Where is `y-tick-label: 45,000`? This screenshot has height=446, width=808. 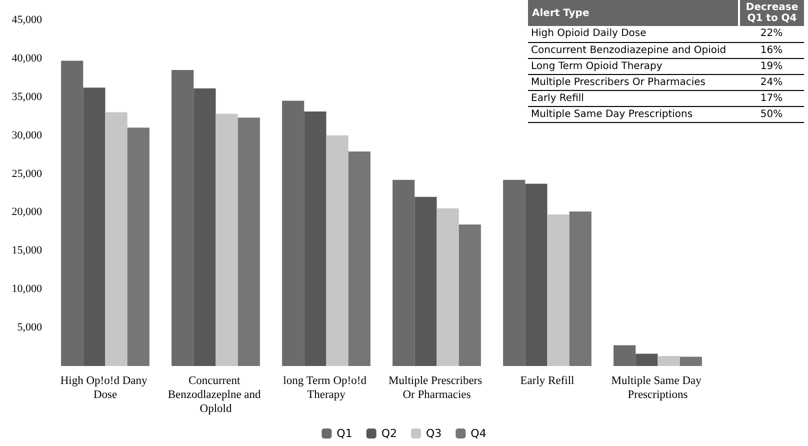 y-tick-label: 45,000 is located at coordinates (27, 20).